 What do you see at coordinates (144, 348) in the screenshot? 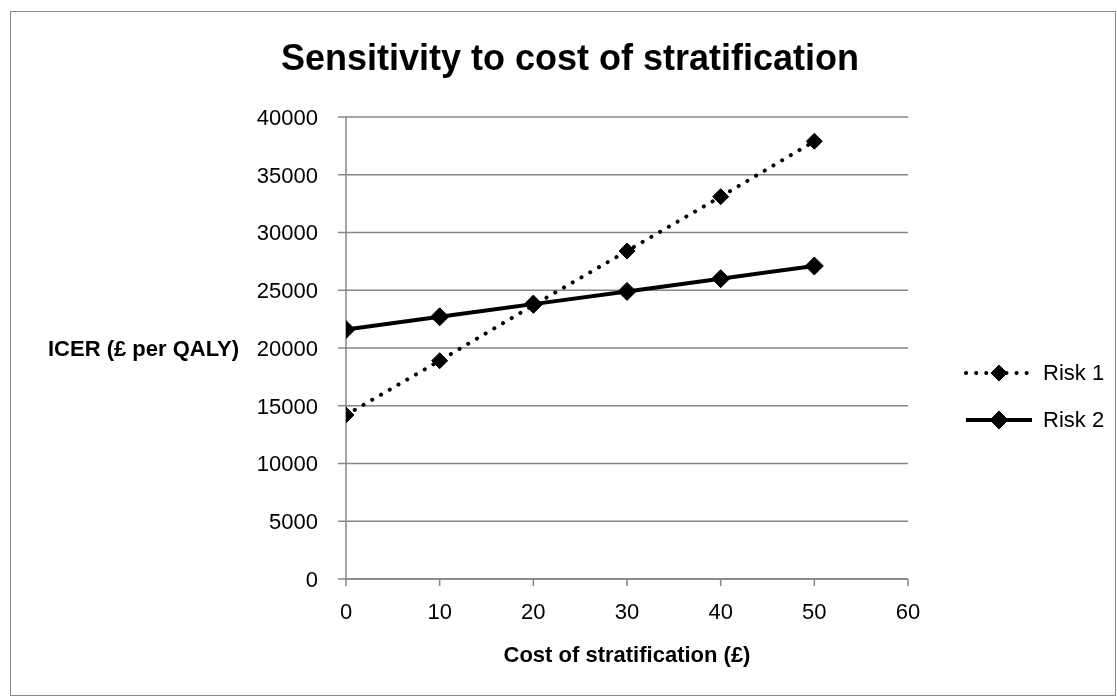
I see `y-axis-title: ICER (£ per QALY)` at bounding box center [144, 348].